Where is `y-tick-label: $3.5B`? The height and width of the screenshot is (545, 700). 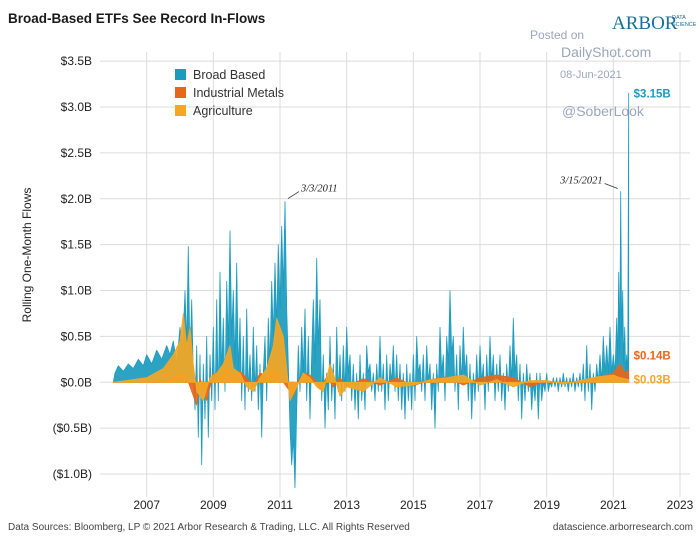
y-tick-label: $3.5B is located at coordinates (76, 61).